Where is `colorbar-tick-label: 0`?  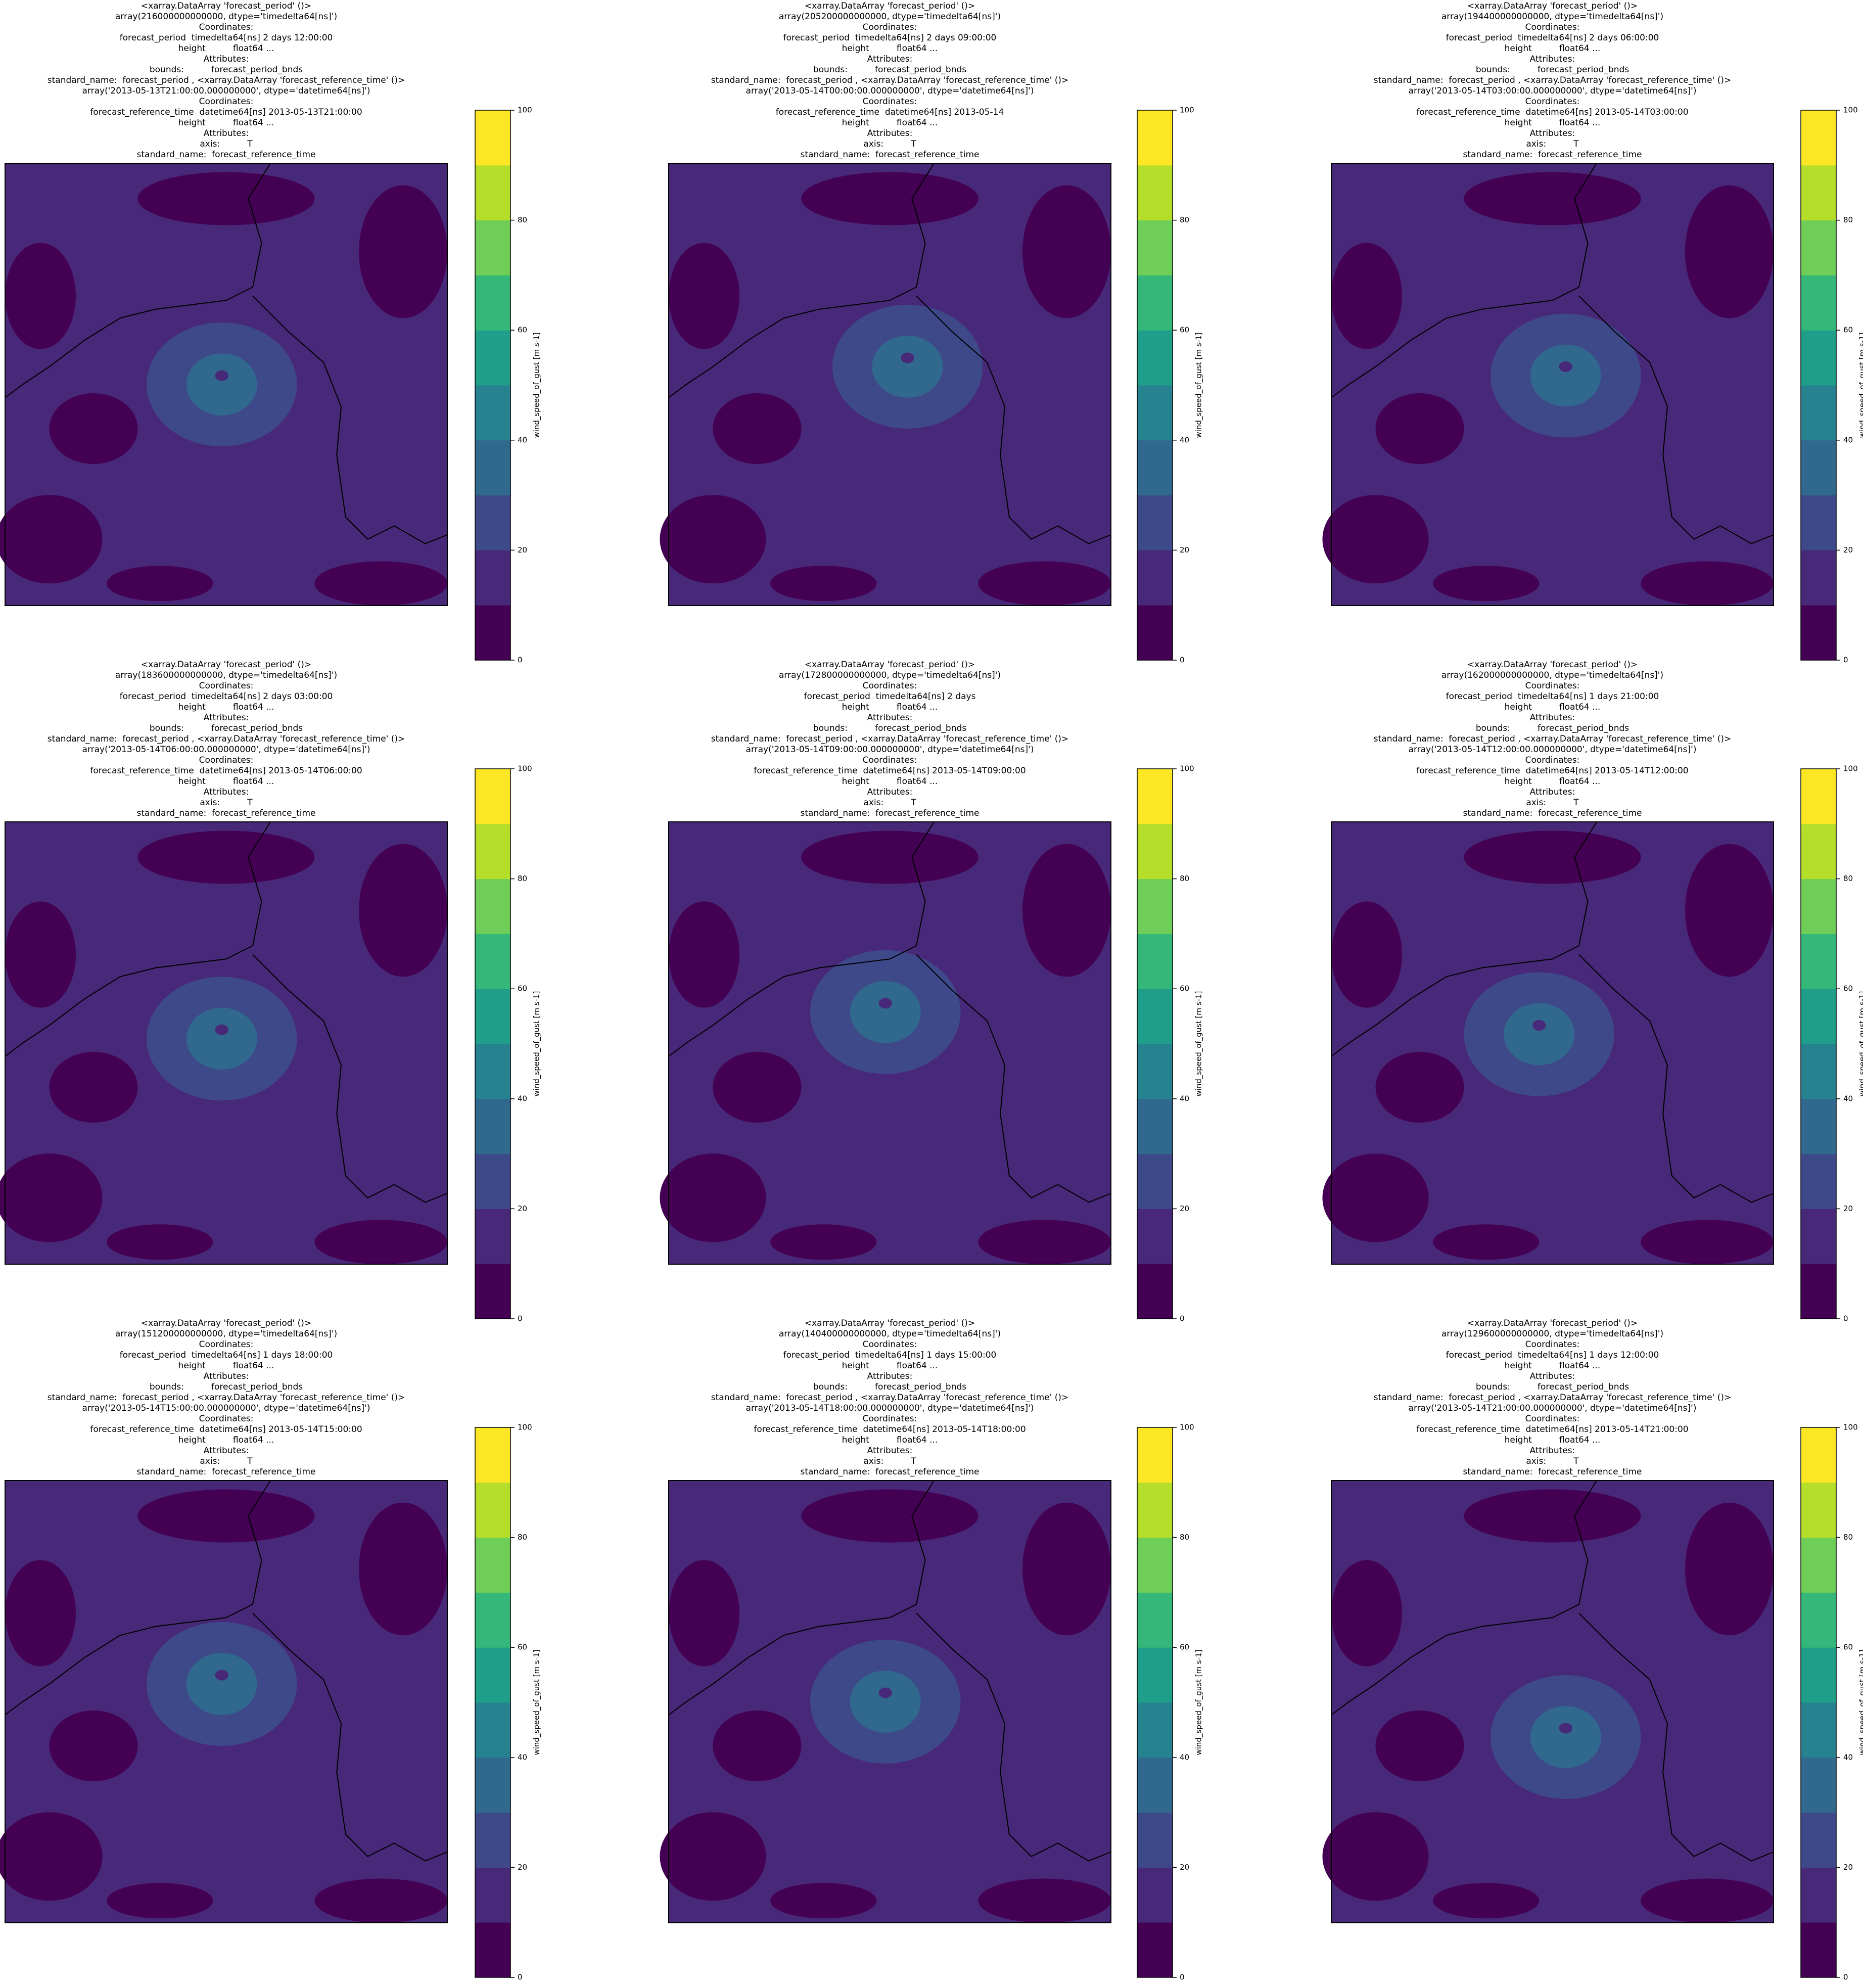 colorbar-tick-label: 0 is located at coordinates (520, 1977).